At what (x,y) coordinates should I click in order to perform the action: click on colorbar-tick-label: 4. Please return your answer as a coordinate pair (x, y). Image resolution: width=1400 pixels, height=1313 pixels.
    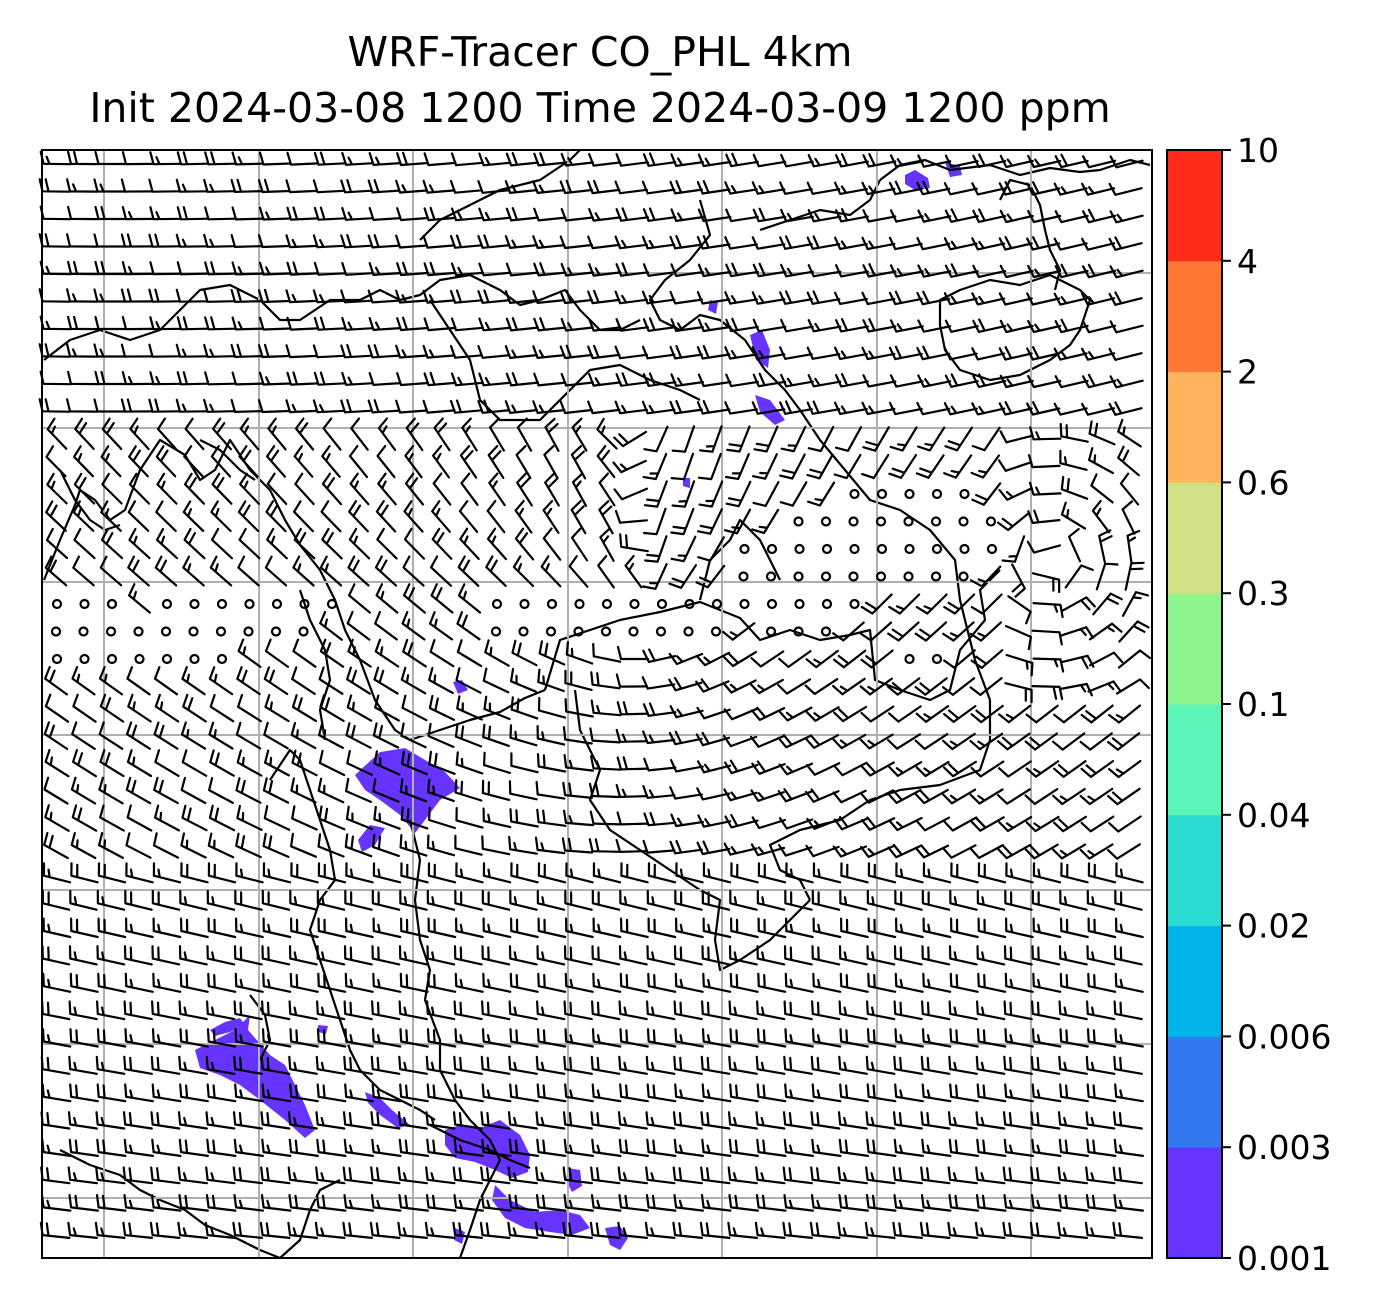
    Looking at the image, I should click on (1247, 261).